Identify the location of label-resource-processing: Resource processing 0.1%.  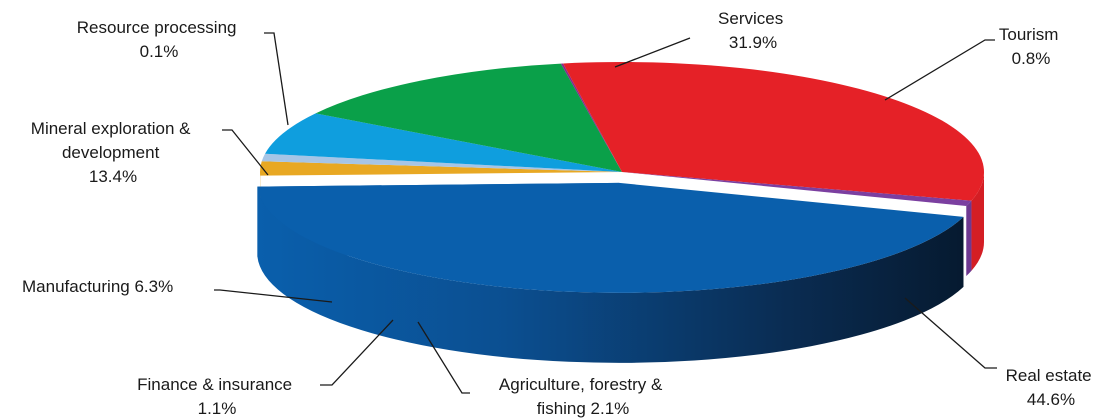
(159, 39).